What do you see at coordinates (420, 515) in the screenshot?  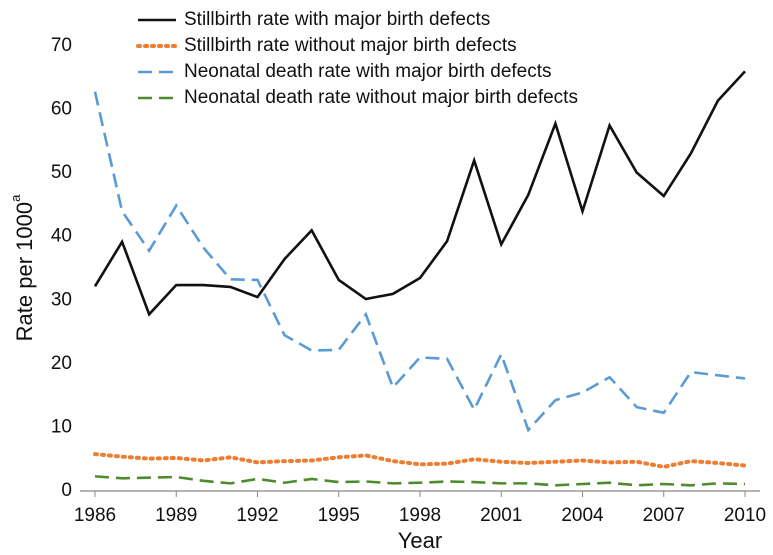 I see `x-tick-label: 1998` at bounding box center [420, 515].